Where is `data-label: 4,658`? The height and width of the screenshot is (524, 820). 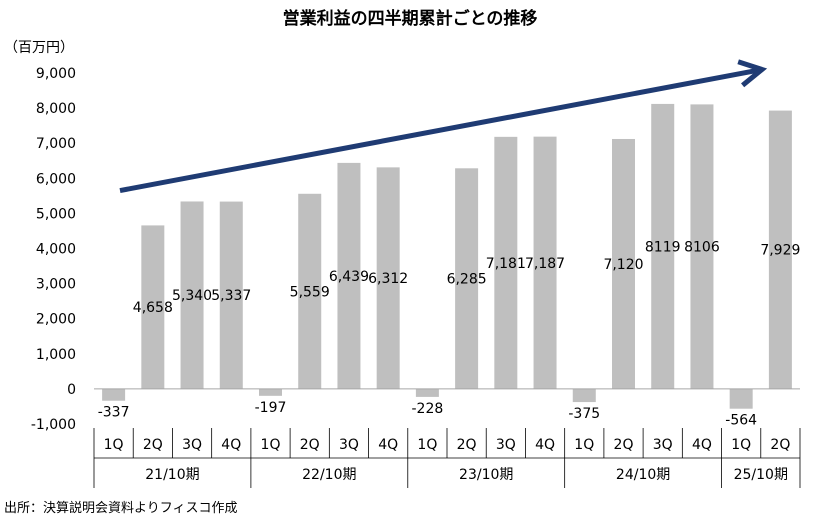 data-label: 4,658 is located at coordinates (153, 308).